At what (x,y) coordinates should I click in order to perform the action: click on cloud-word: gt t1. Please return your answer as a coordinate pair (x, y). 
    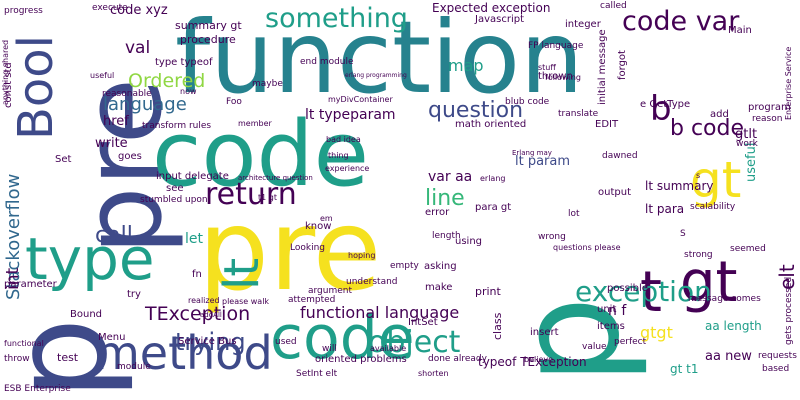
    Looking at the image, I should click on (684, 369).